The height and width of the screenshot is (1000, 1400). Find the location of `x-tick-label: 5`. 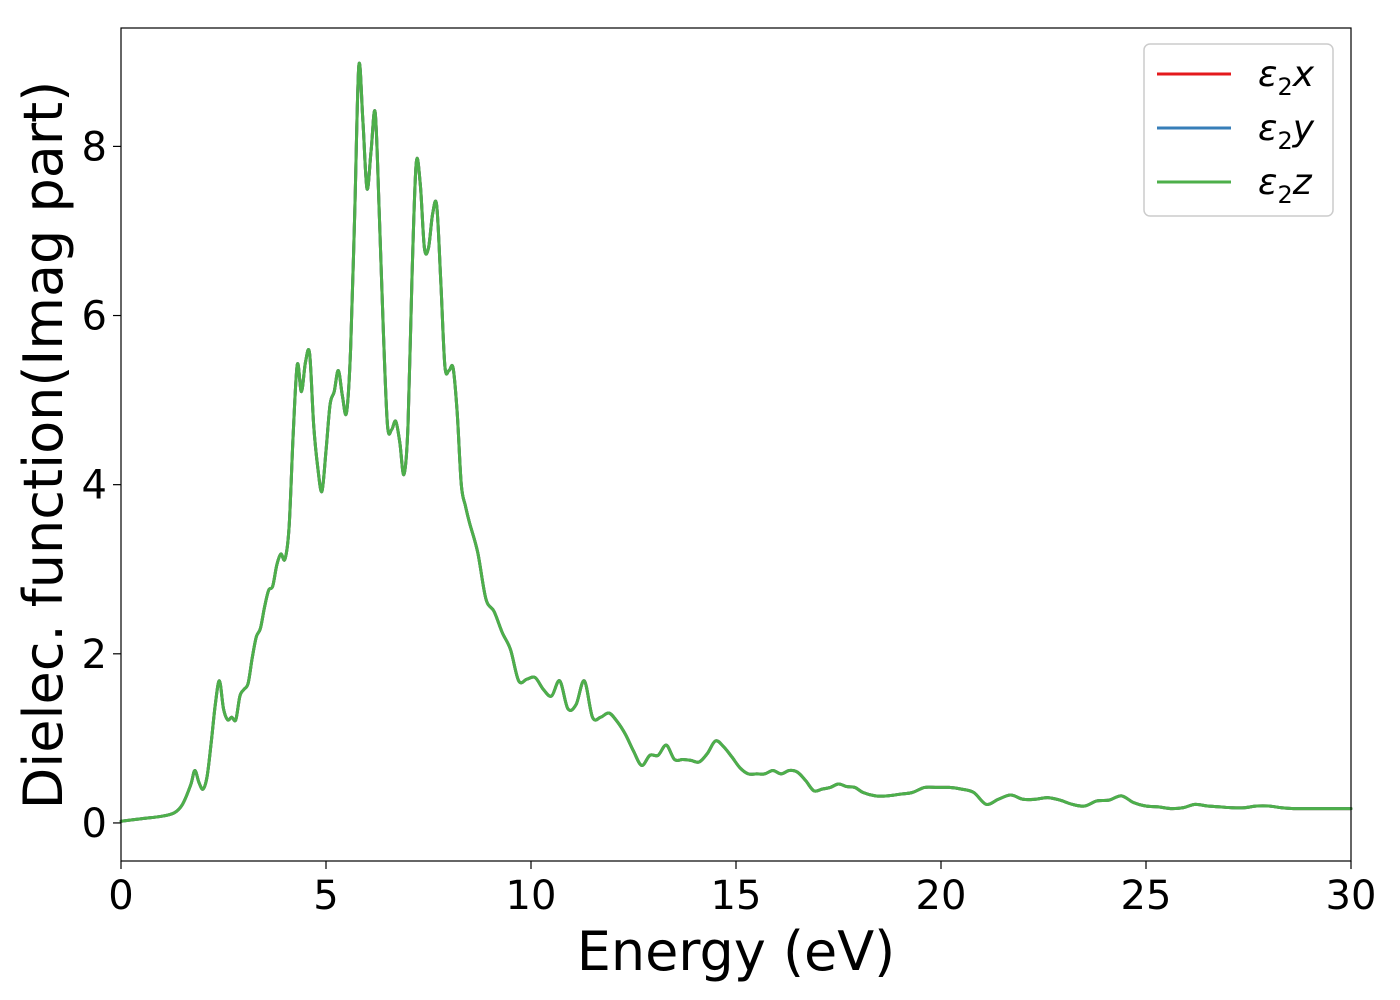

x-tick-label: 5 is located at coordinates (325, 896).